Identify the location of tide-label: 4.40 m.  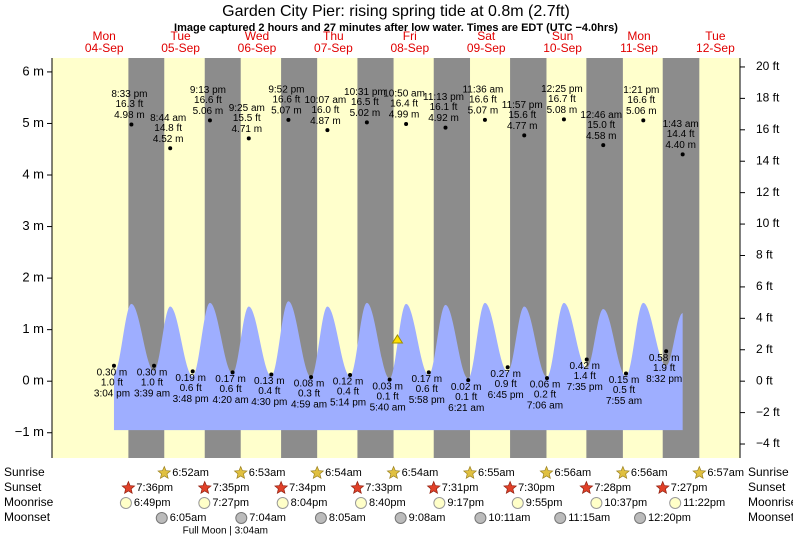
(680, 145).